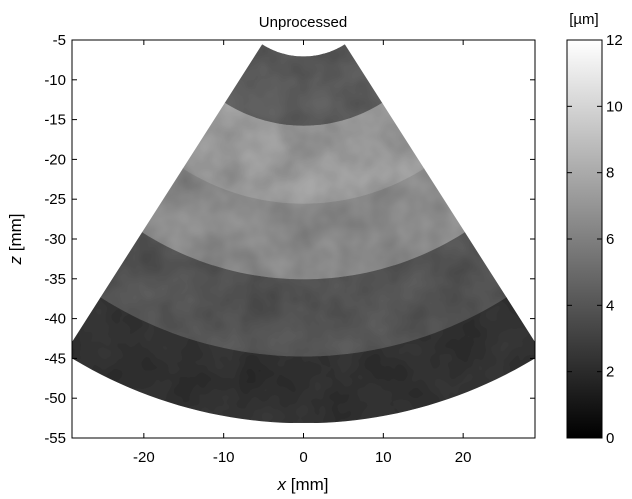 The height and width of the screenshot is (499, 632). I want to click on colorbar-tick-label: 2, so click(610, 372).